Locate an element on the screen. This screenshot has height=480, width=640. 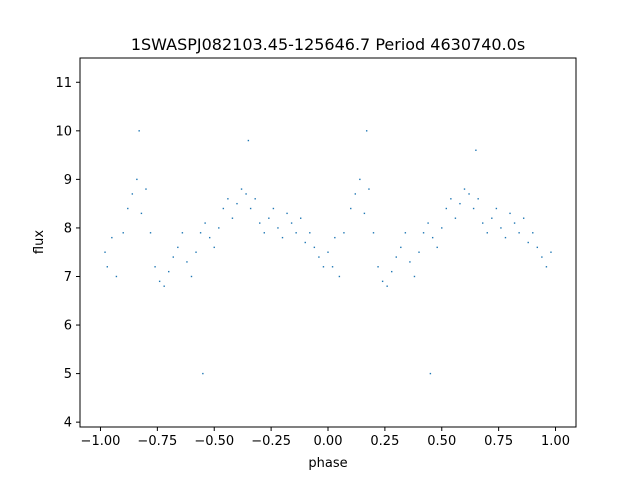
y-tick-label: 11 is located at coordinates (63, 83).